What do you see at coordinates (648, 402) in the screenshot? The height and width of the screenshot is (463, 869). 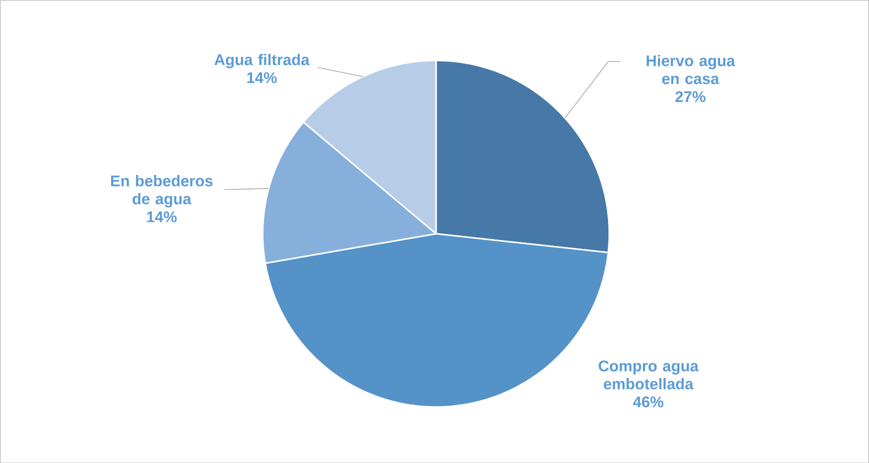 I see `data-label: 46%` at bounding box center [648, 402].